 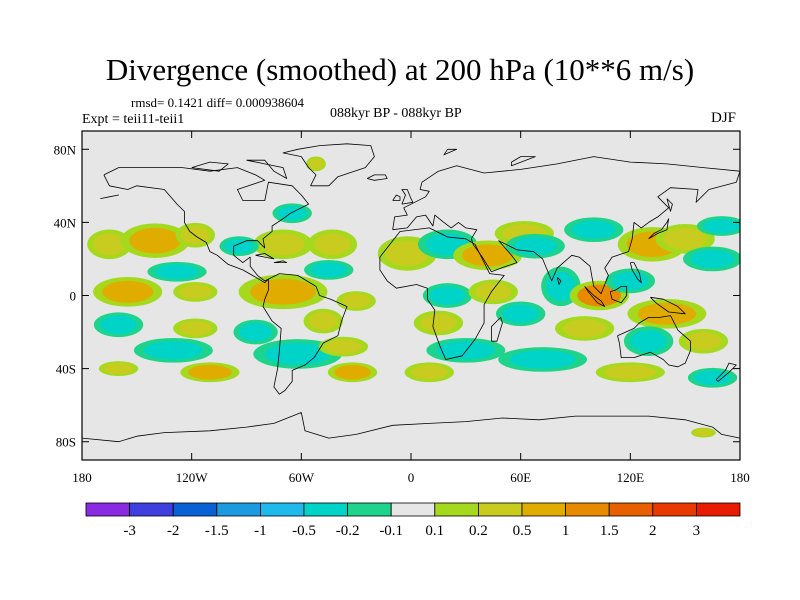 I want to click on lon-tick-label: 120W, so click(x=192, y=477).